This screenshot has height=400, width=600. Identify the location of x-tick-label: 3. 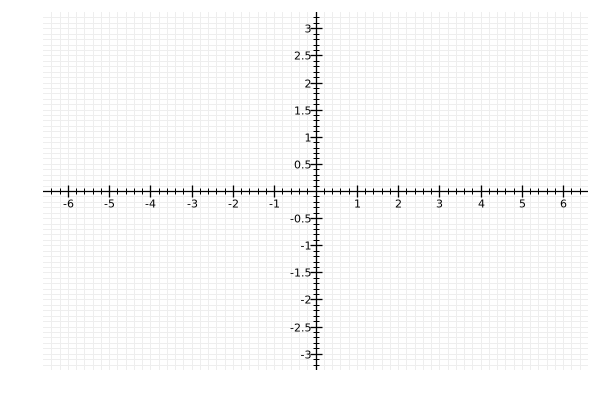
(439, 204).